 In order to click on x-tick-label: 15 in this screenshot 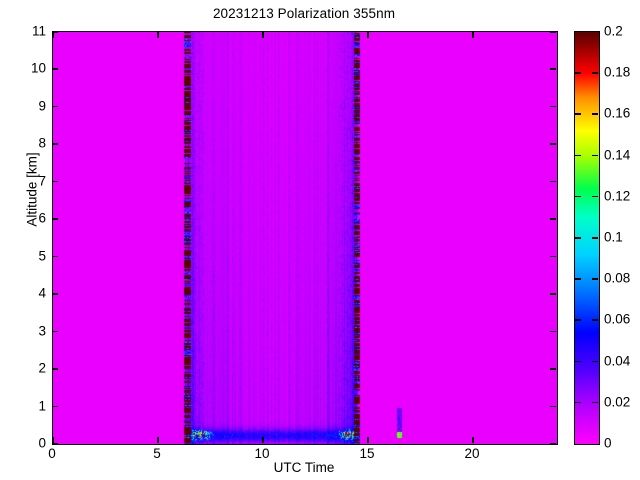, I will do `click(367, 453)`.